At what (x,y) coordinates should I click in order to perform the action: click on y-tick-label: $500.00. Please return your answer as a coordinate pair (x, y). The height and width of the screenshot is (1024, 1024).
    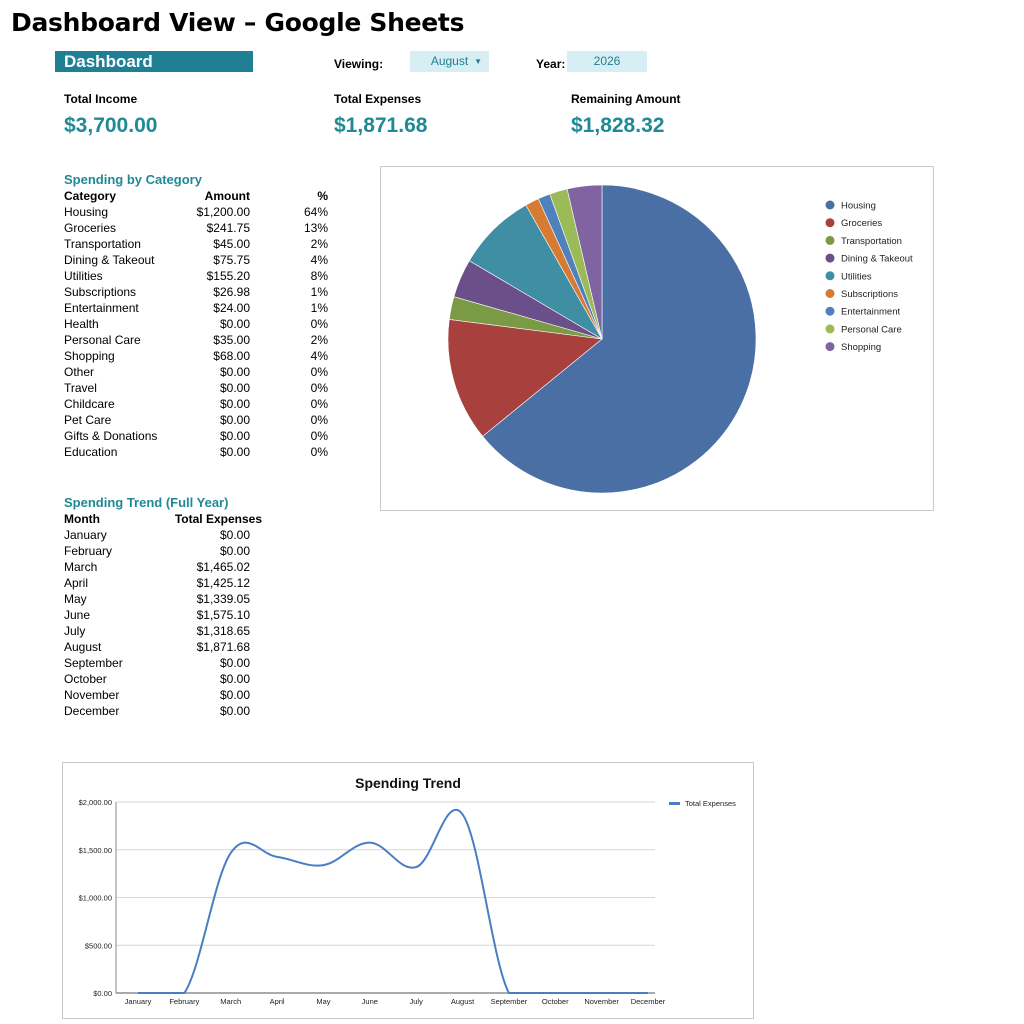
    Looking at the image, I should click on (98, 945).